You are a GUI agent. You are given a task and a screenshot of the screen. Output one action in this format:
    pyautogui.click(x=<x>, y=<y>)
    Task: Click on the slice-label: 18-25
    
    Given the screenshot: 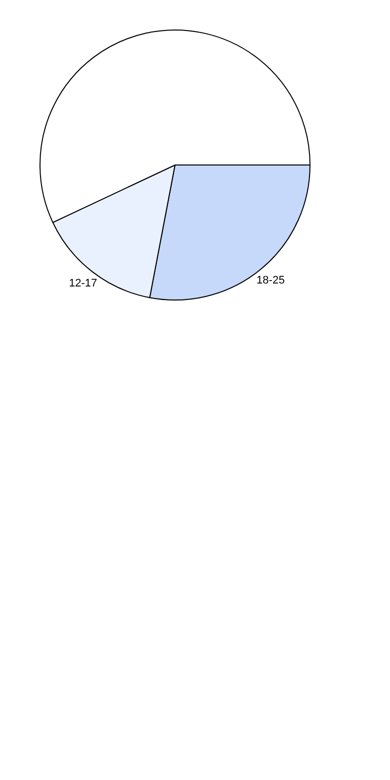 What is the action you would take?
    pyautogui.click(x=270, y=280)
    